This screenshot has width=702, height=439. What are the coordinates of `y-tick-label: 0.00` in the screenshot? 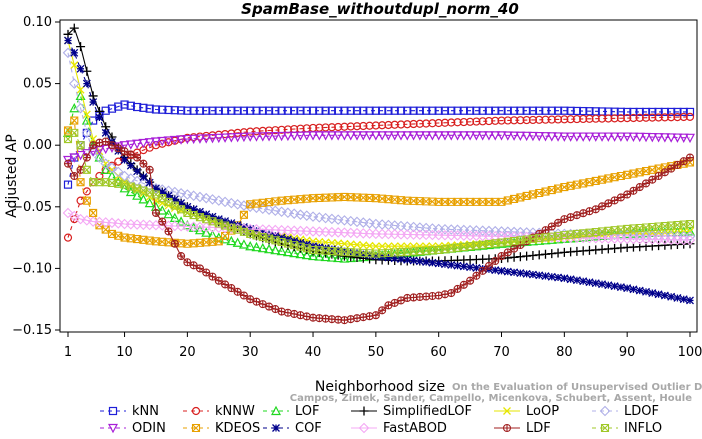 It's located at (37, 145).